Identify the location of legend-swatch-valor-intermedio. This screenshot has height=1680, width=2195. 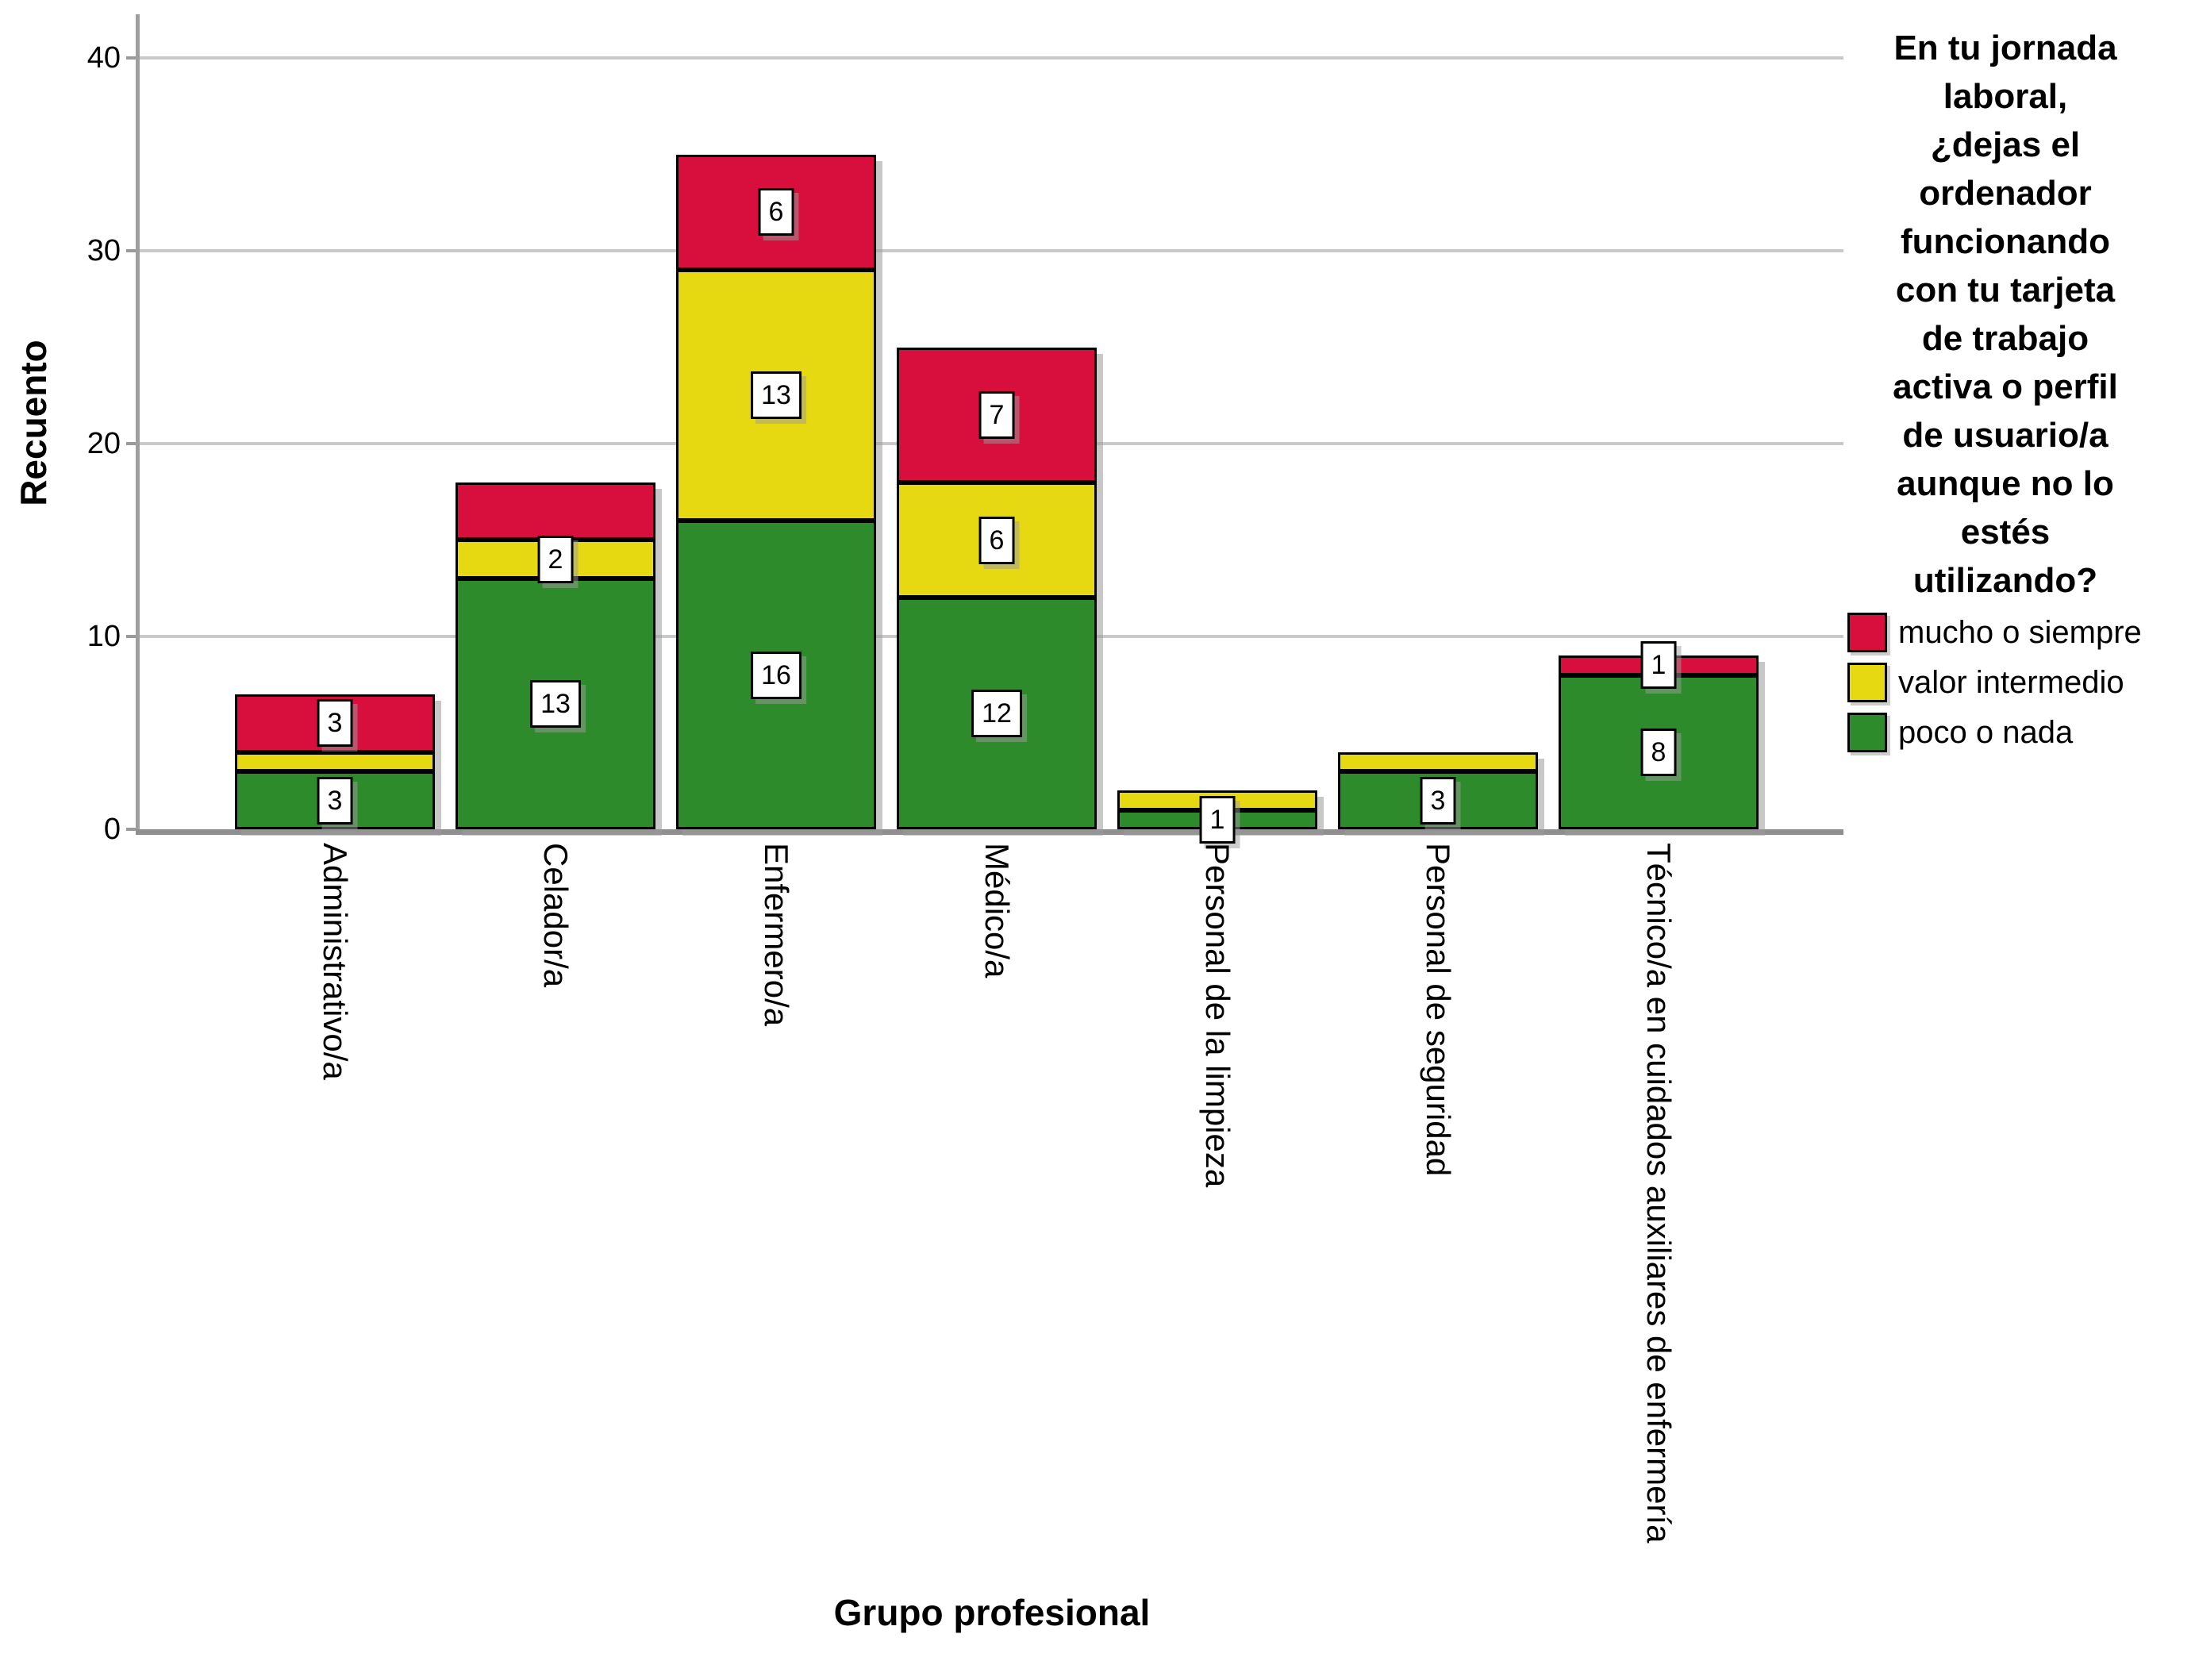
(1867, 682).